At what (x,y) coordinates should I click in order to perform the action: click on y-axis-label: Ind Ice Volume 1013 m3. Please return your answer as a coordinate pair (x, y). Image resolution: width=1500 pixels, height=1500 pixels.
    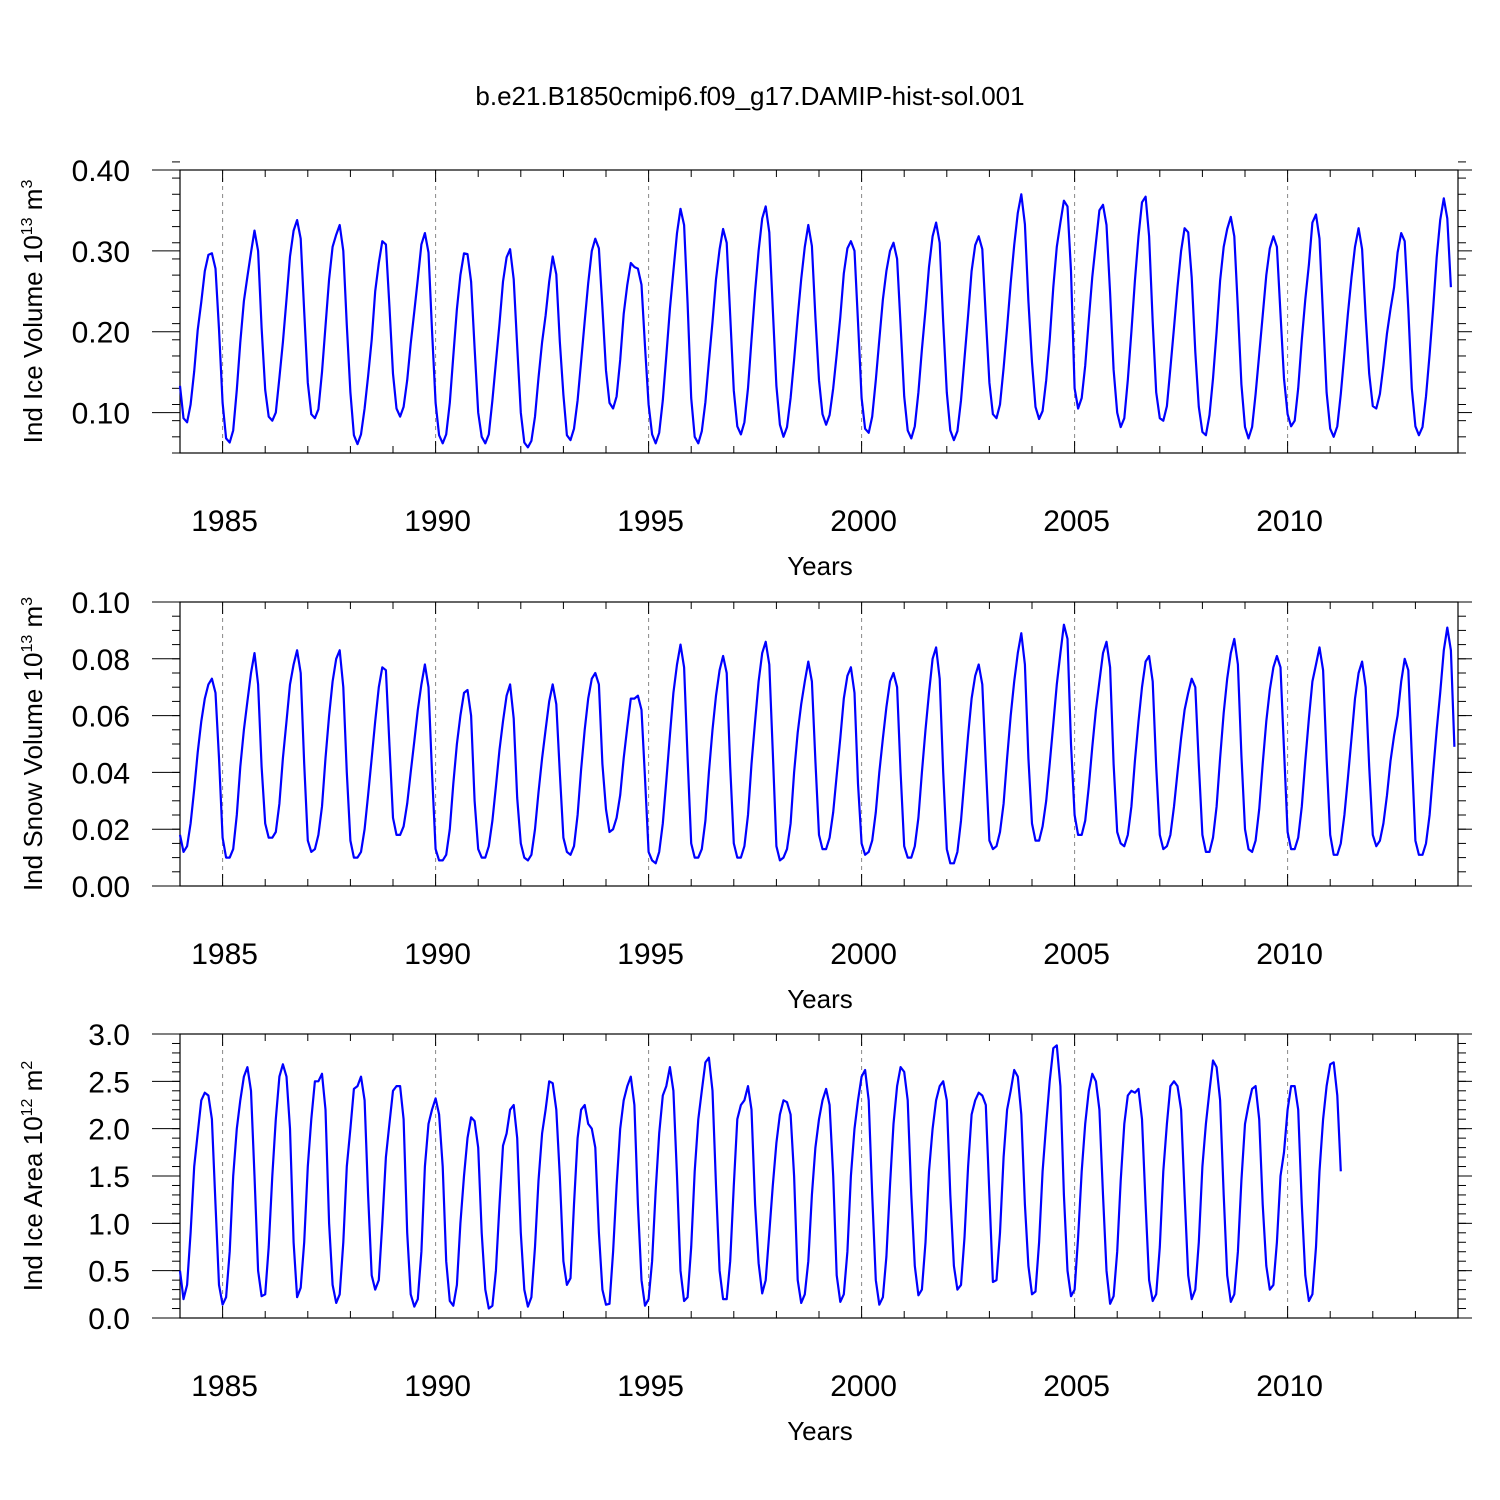
    Looking at the image, I should click on (33, 312).